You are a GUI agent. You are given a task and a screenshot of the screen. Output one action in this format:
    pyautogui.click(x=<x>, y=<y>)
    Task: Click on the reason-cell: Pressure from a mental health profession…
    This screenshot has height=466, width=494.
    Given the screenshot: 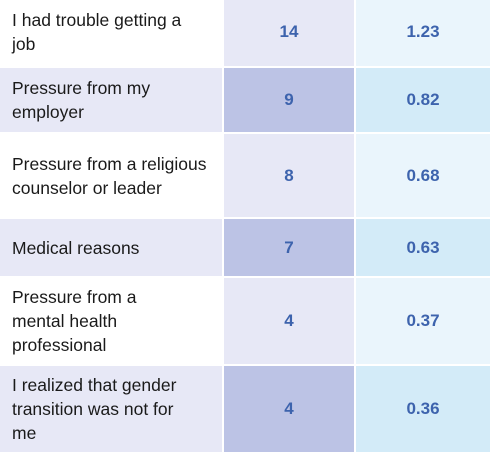 What is the action you would take?
    pyautogui.click(x=112, y=321)
    